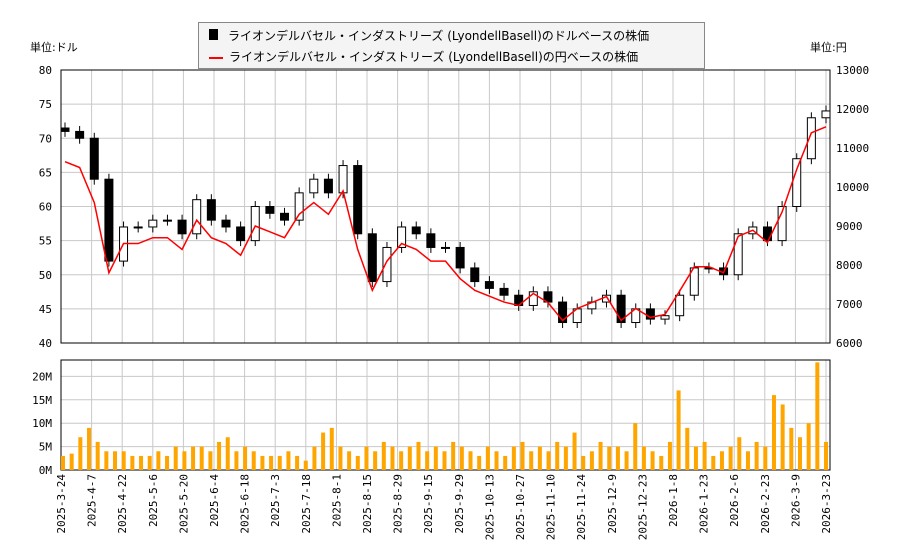 This screenshot has height=554, width=900. Describe the element at coordinates (852, 70) in the screenshot. I see `y-right-tick-label: 13000` at that location.